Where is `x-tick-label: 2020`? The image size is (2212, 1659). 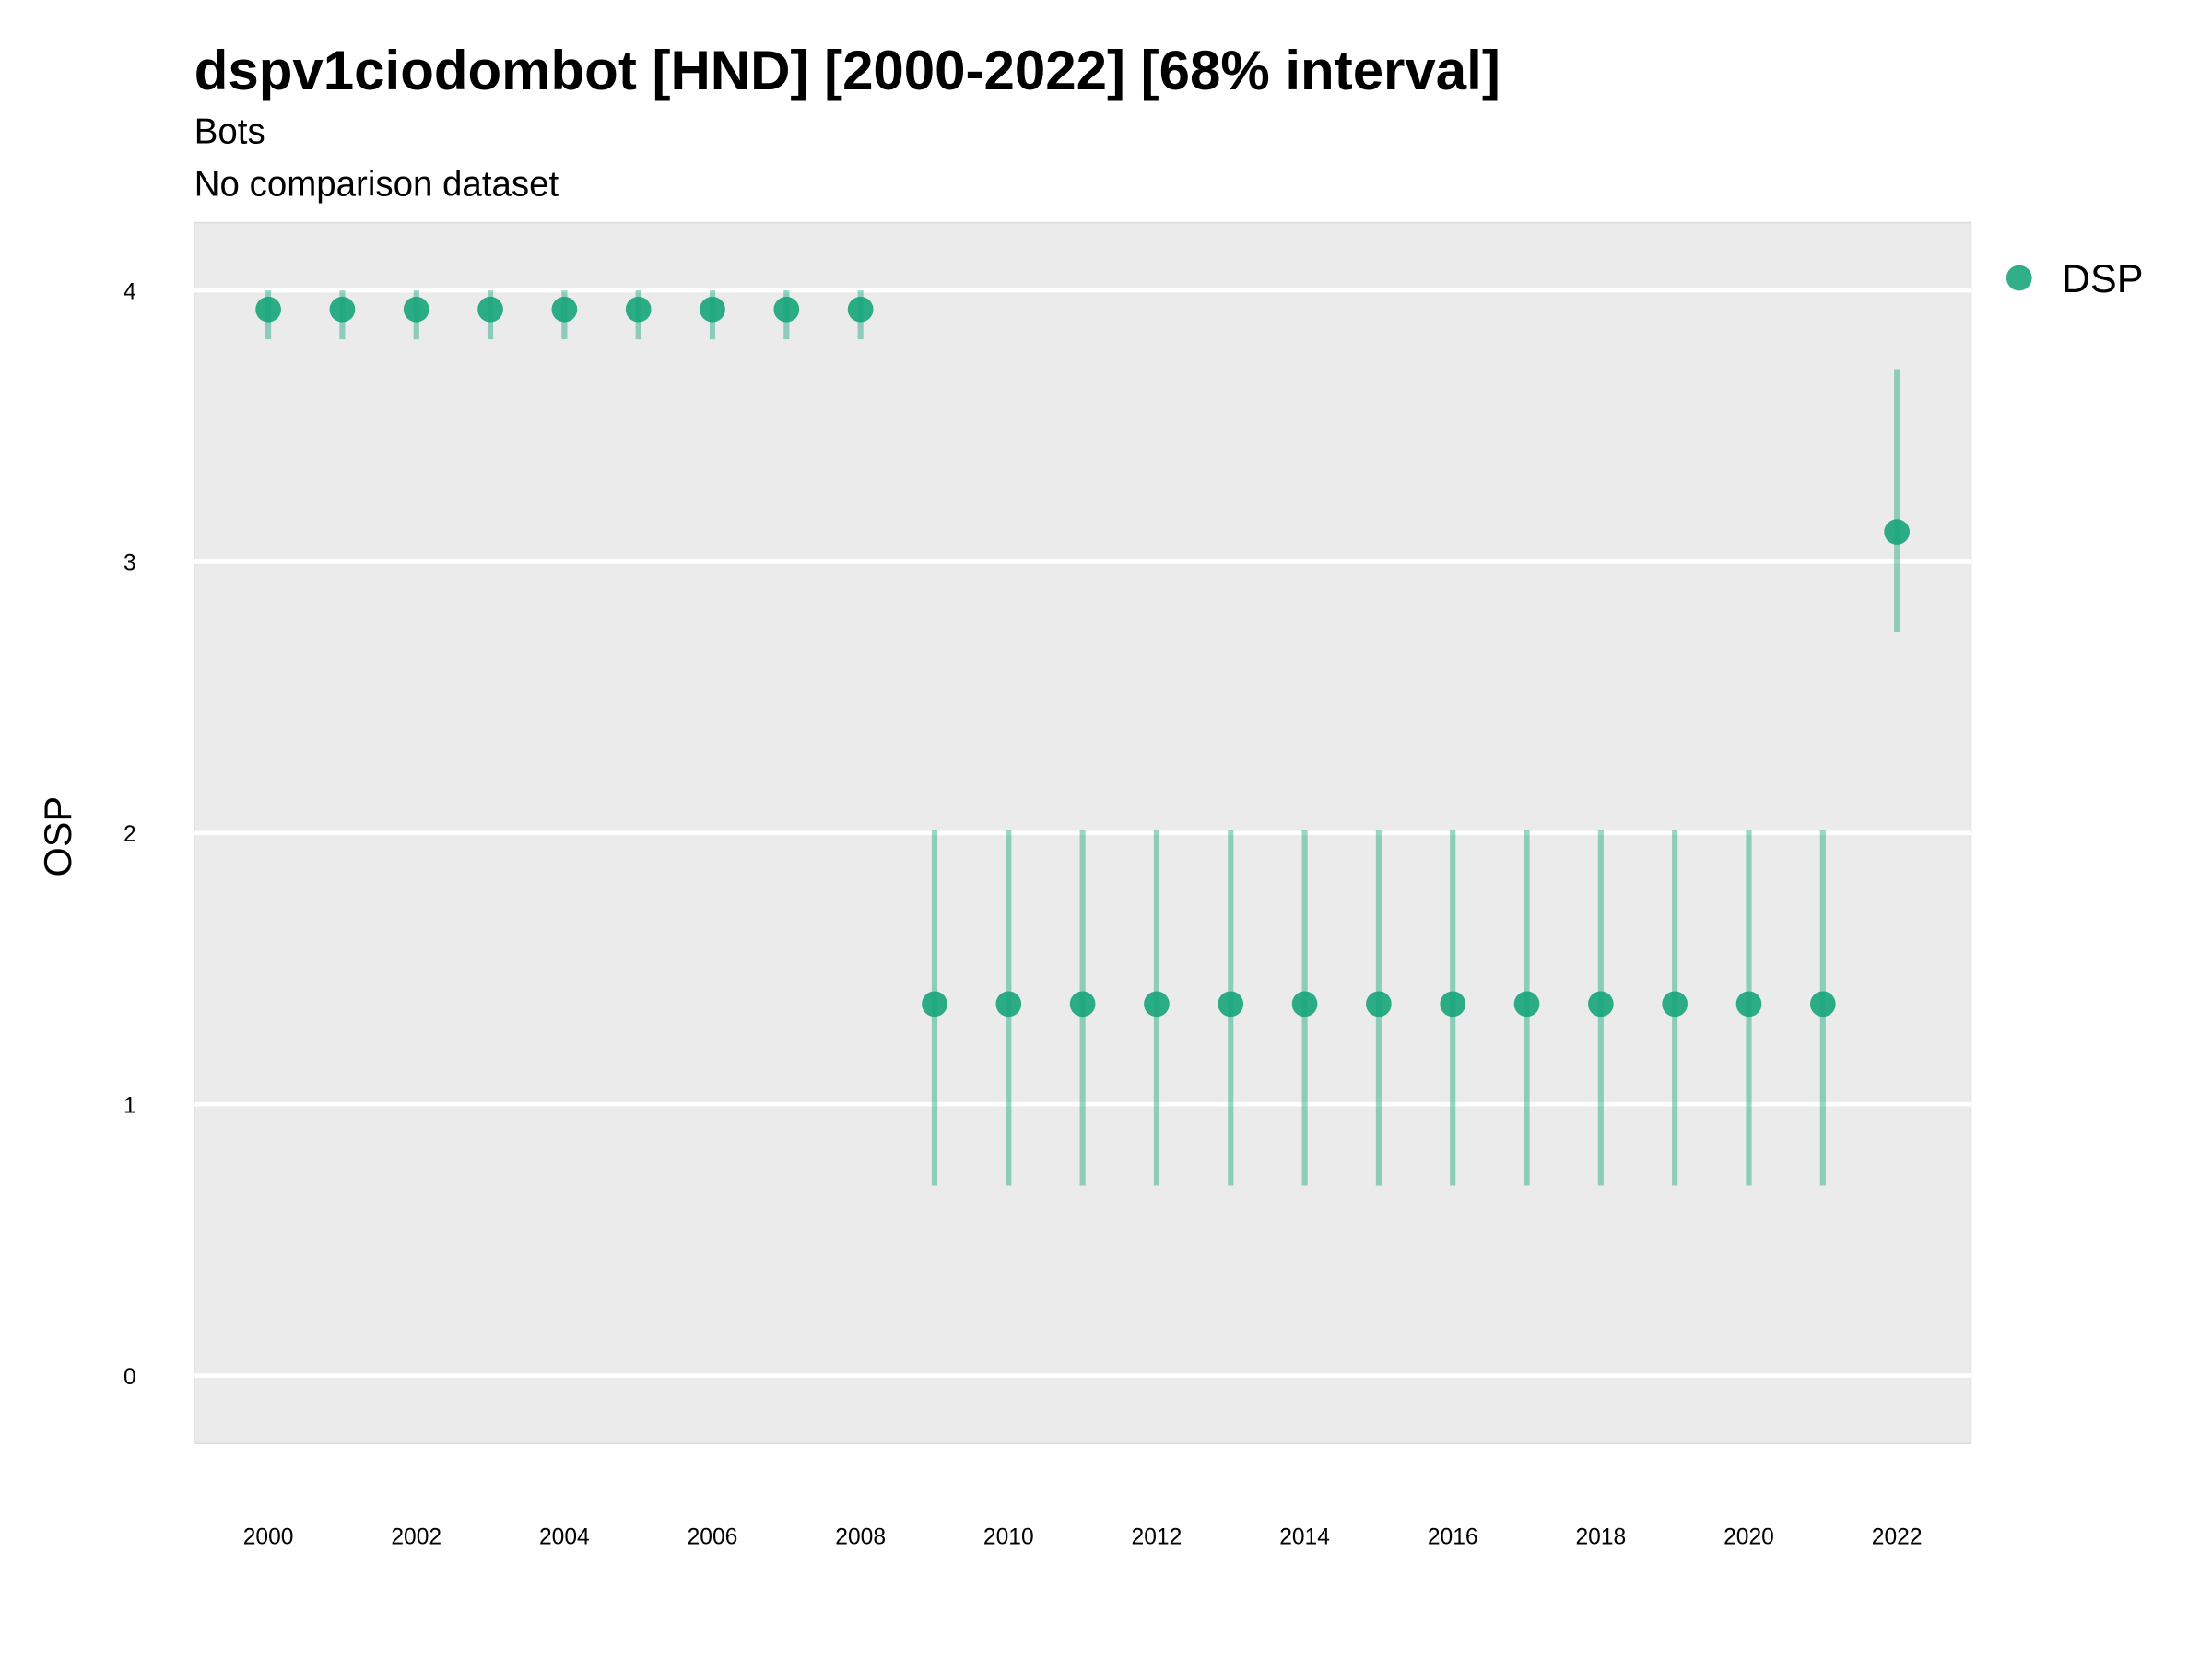
x-tick-label: 2020 is located at coordinates (1749, 1536).